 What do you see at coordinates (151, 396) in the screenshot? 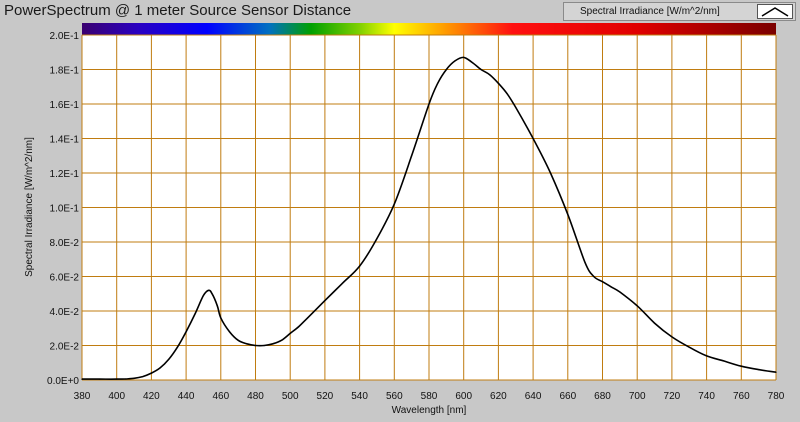
I see `x-tick-label: 420` at bounding box center [151, 396].